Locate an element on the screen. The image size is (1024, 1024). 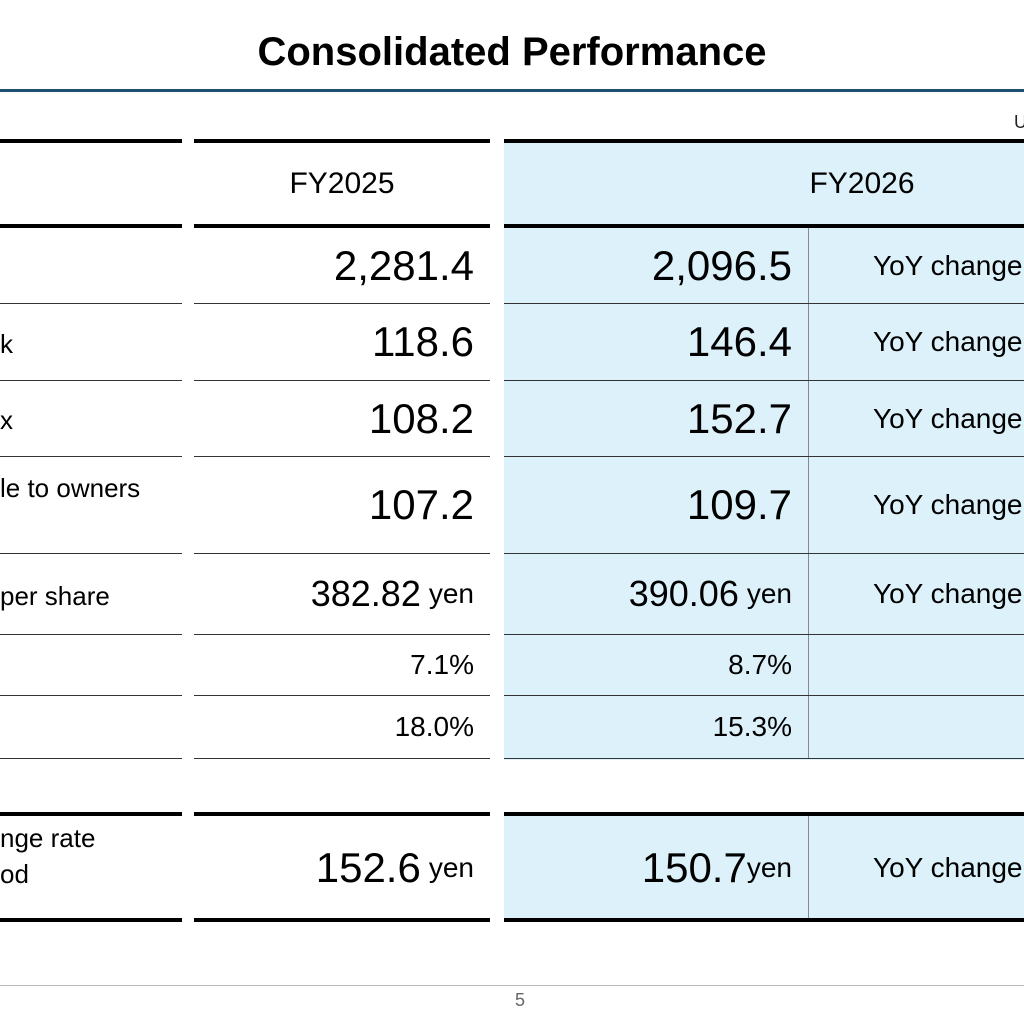
rule-header-fy2025 is located at coordinates (342, 226).